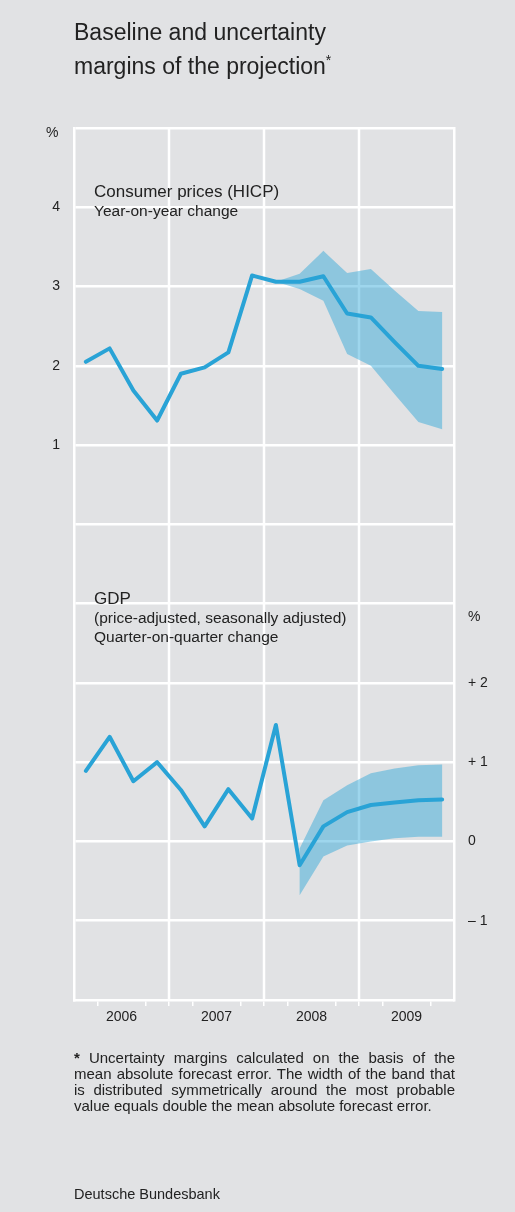 This screenshot has width=515, height=1212. I want to click on y-axis-title: %, so click(52, 132).